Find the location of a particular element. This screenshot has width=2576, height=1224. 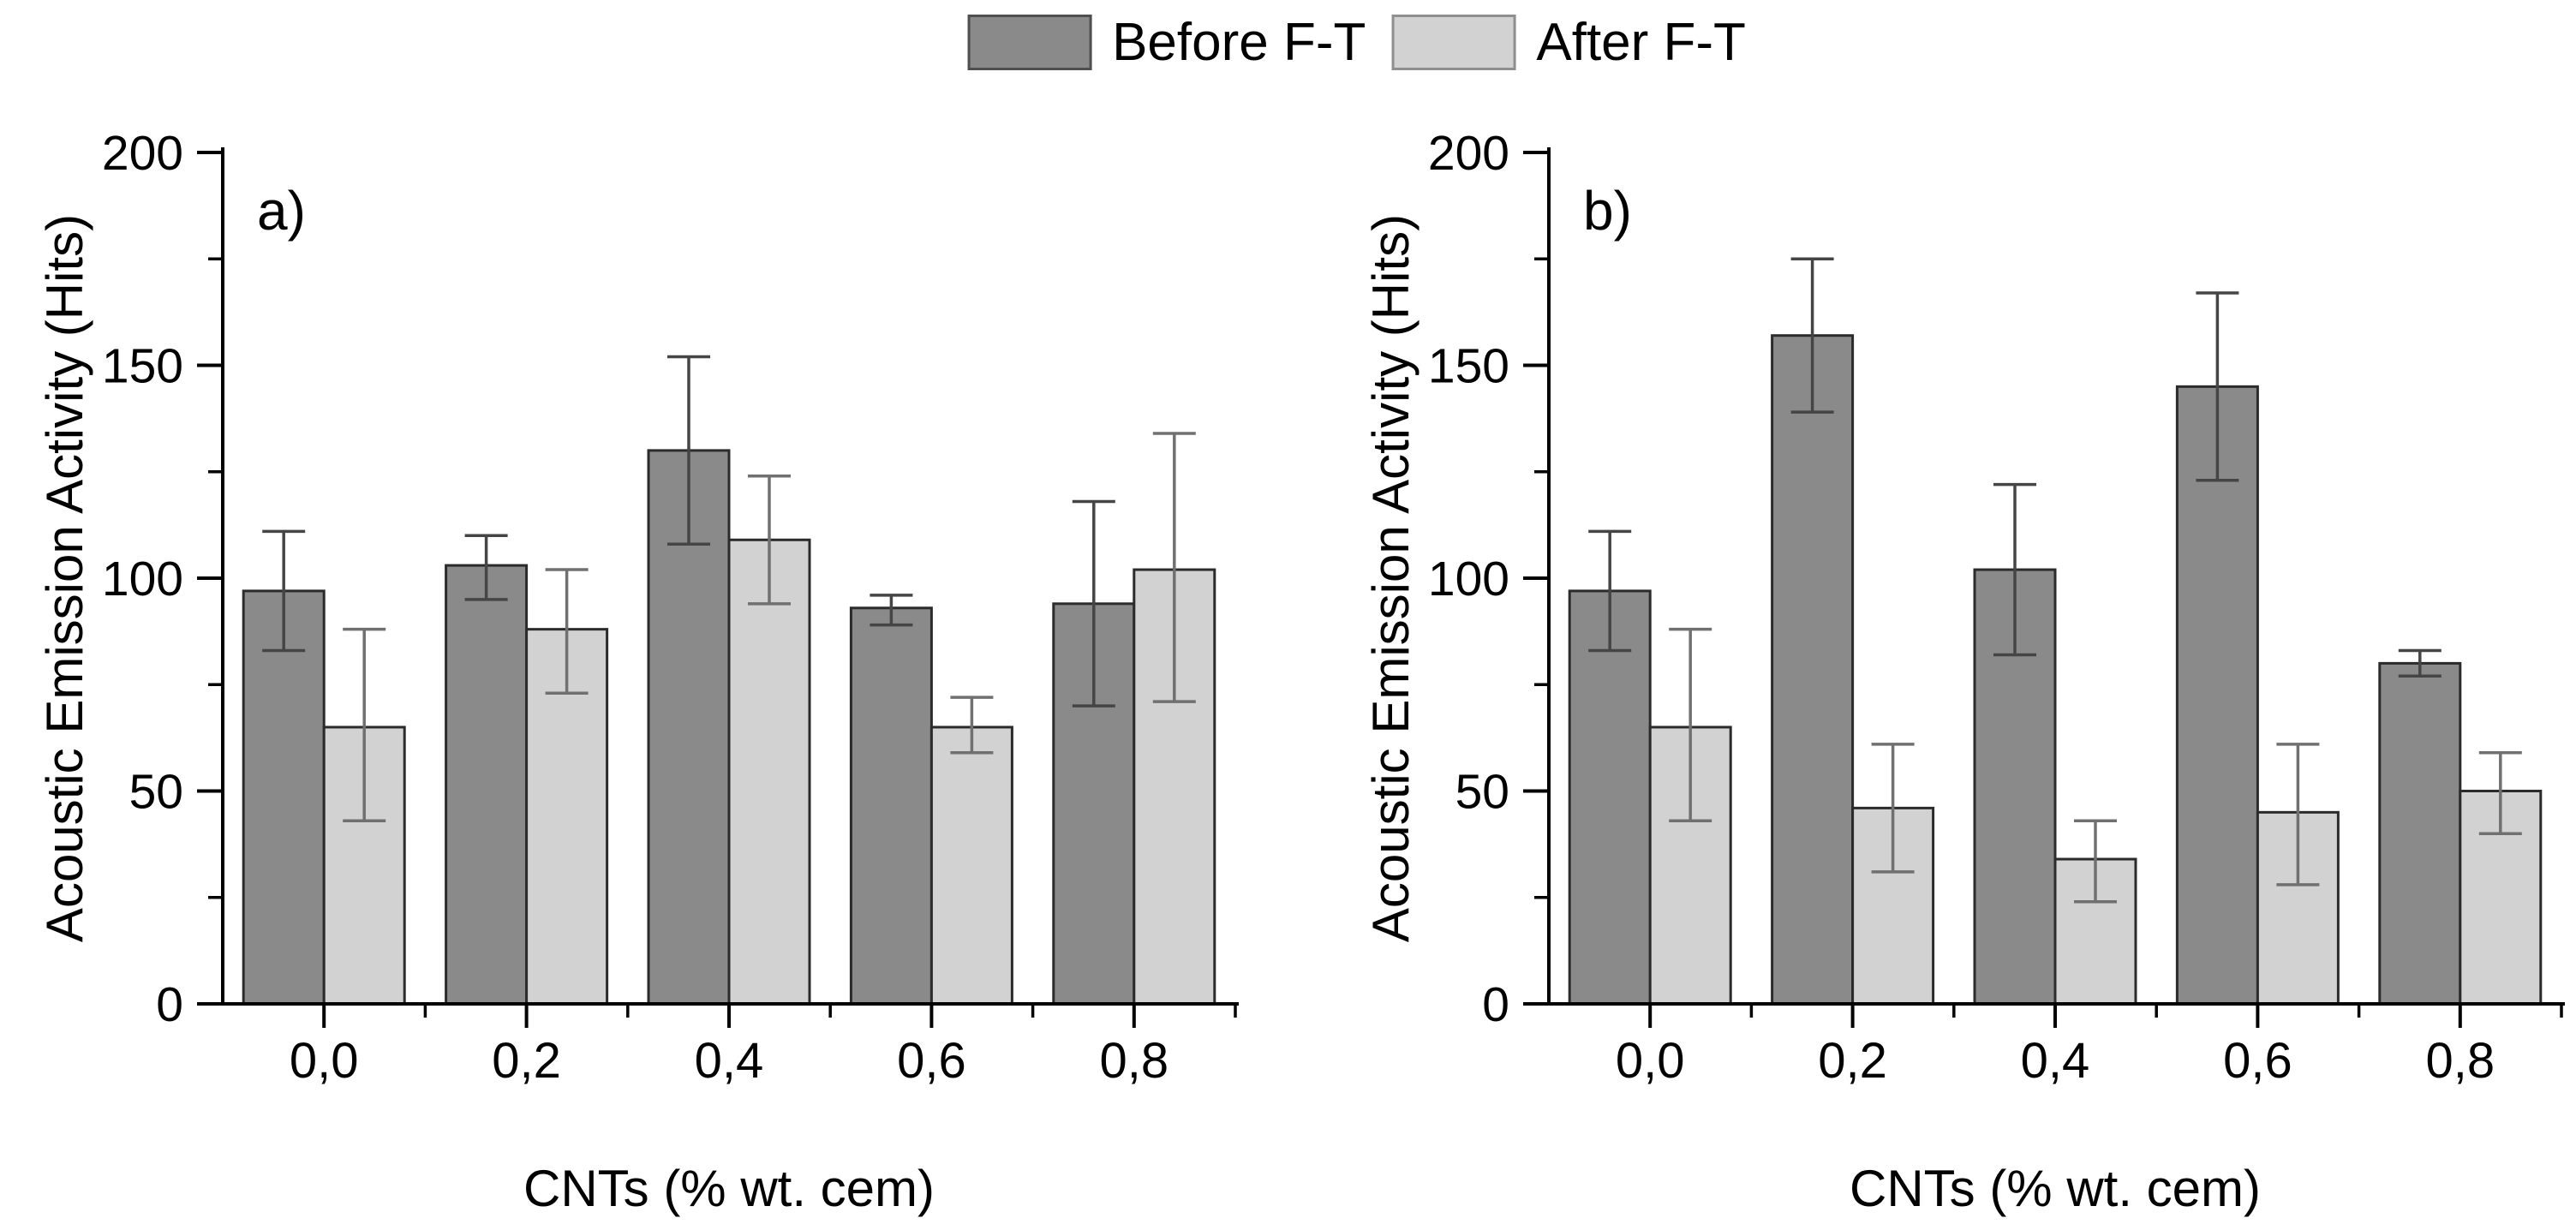

panel-letter: a) is located at coordinates (282, 211).